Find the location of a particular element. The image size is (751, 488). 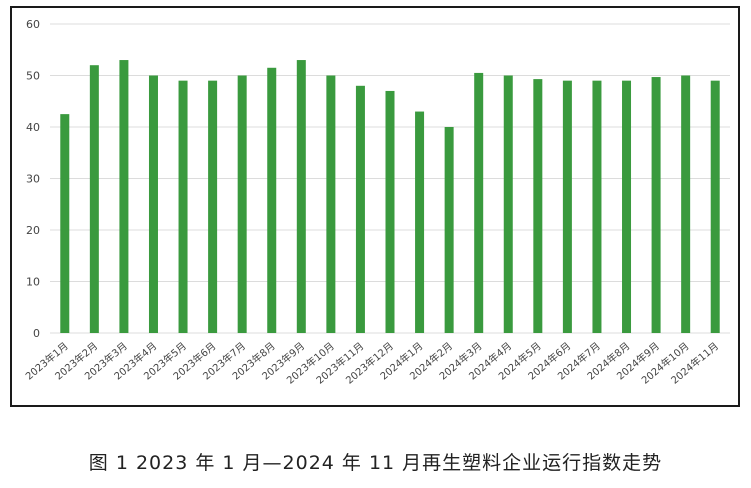

y-tick-label: 10 is located at coordinates (33, 282).